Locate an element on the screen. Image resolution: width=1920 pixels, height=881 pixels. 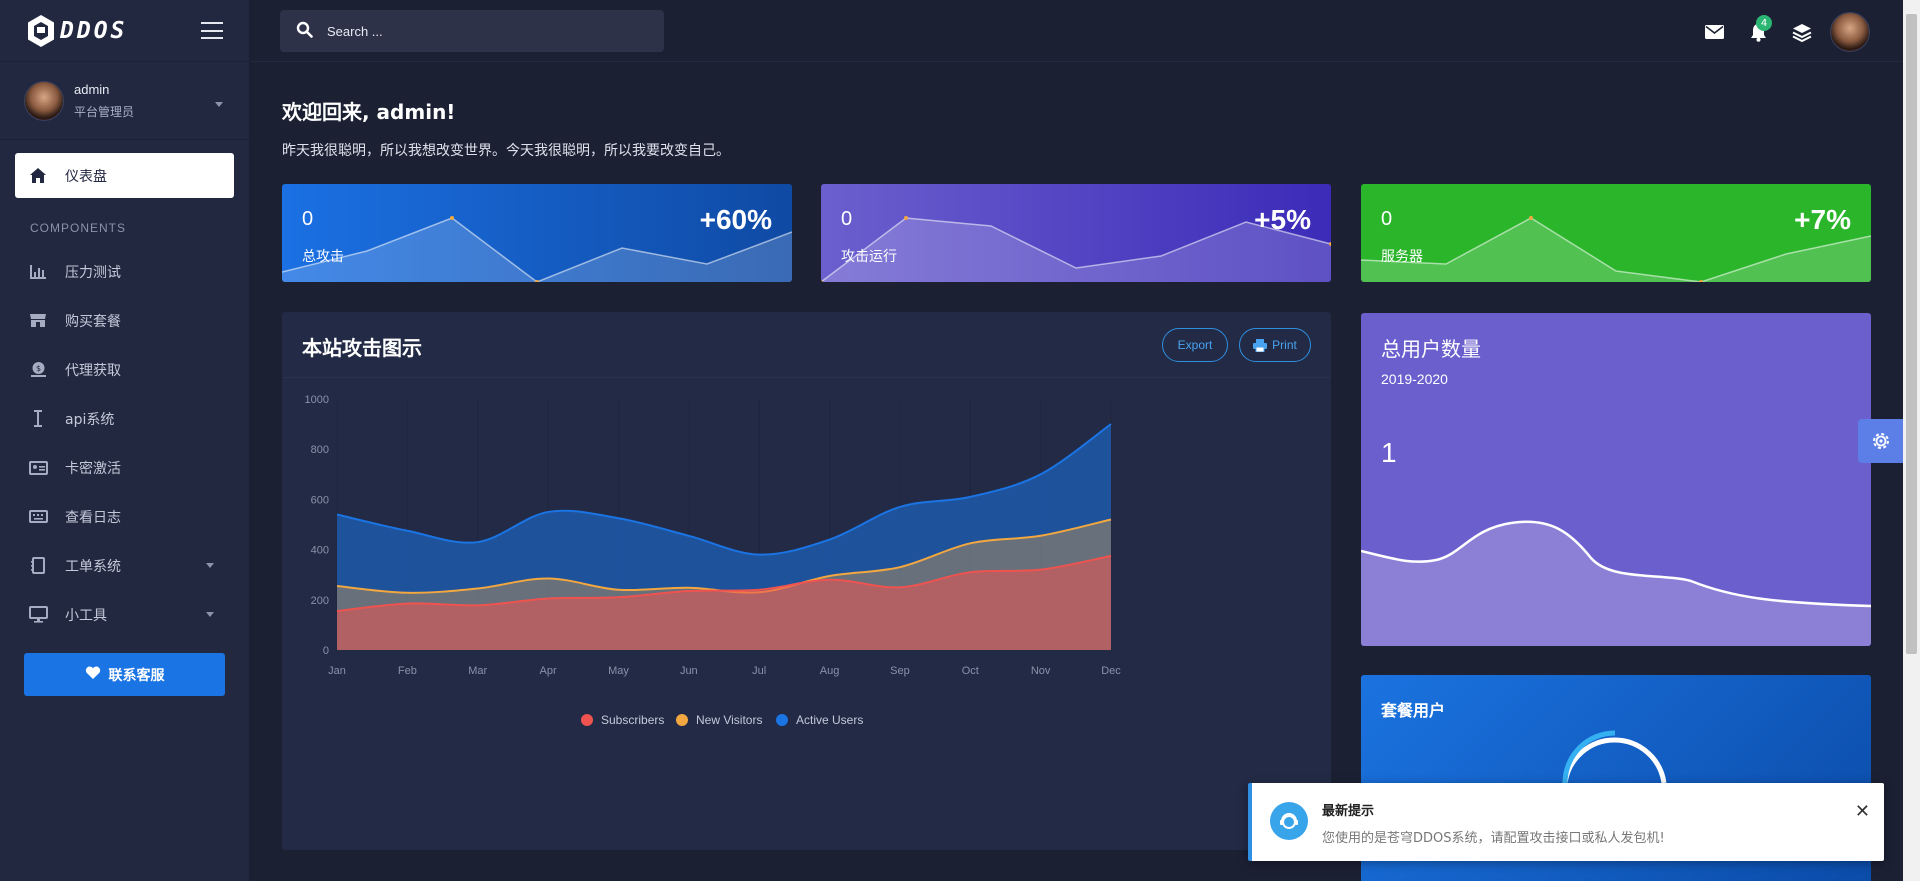
cursor-icon is located at coordinates (38, 419).